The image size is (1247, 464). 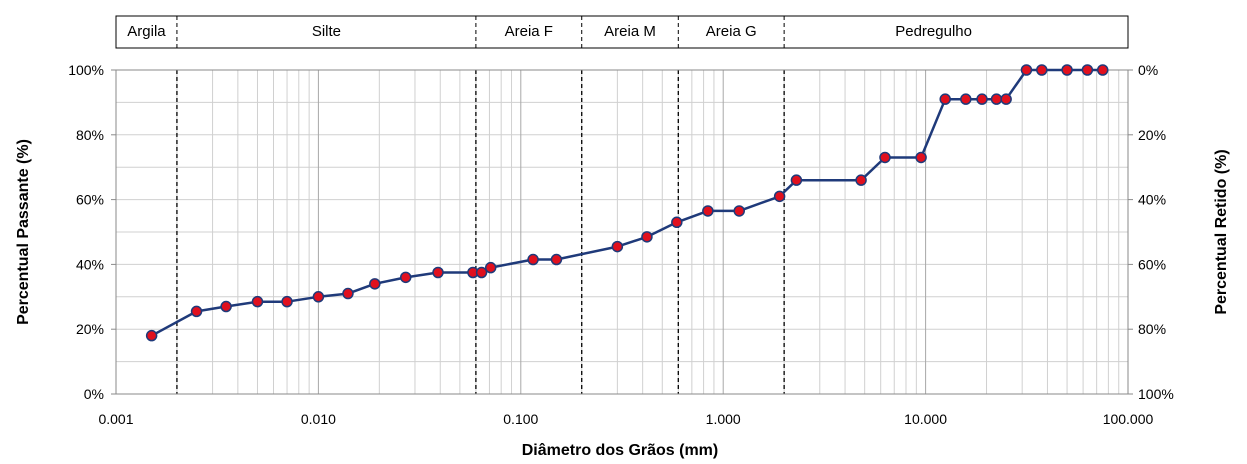 What do you see at coordinates (146, 31) in the screenshot?
I see `size-class-label: Argila` at bounding box center [146, 31].